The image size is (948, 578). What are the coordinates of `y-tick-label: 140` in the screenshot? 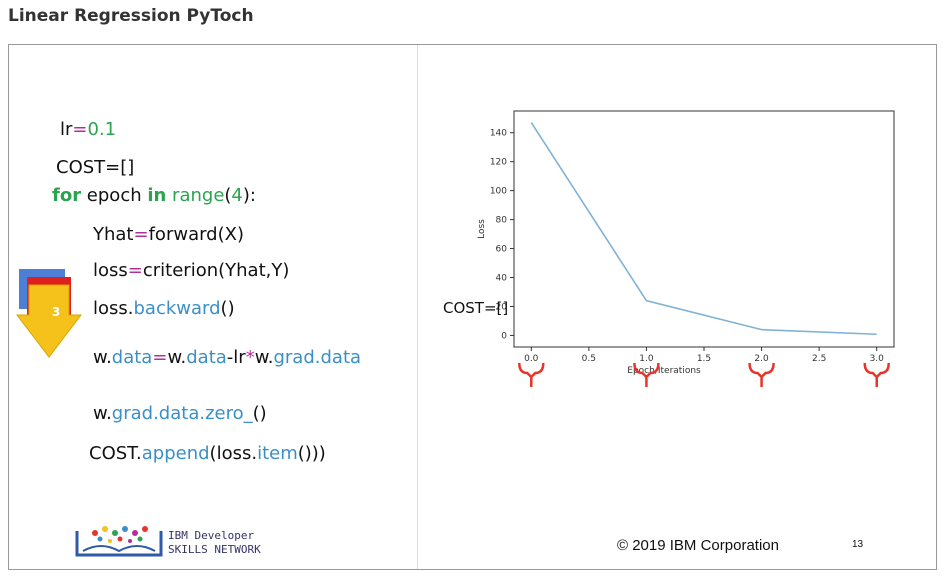 It's located at (498, 134).